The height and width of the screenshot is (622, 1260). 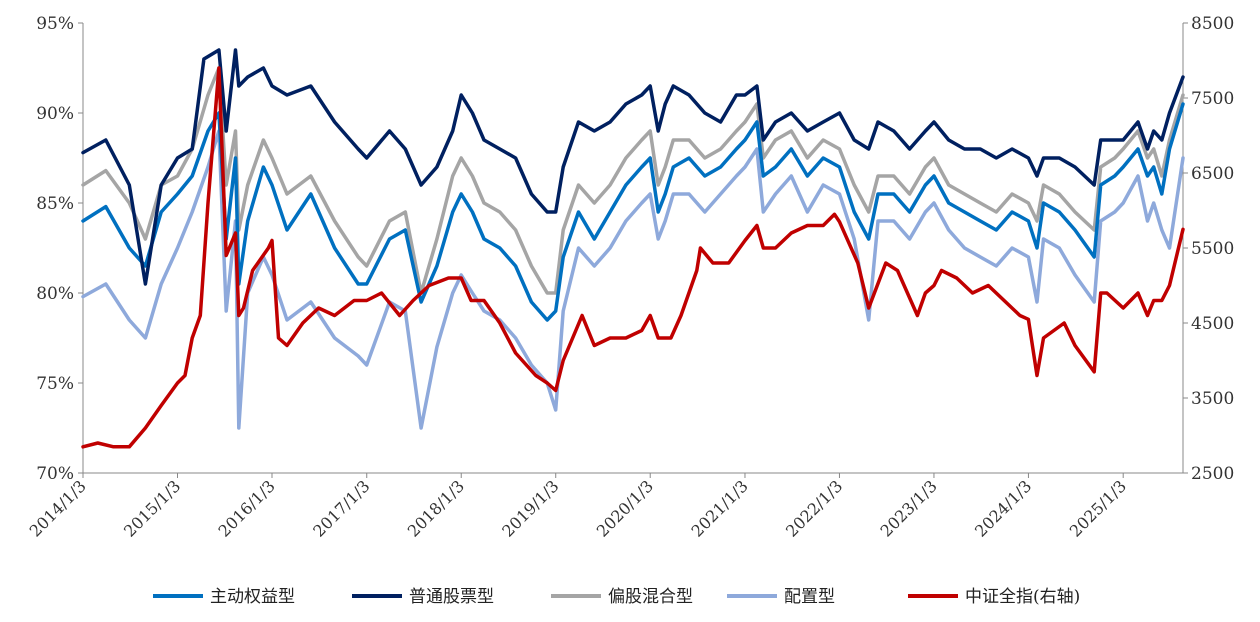 I want to click on y-left-tick-label: 85%, so click(x=55, y=204).